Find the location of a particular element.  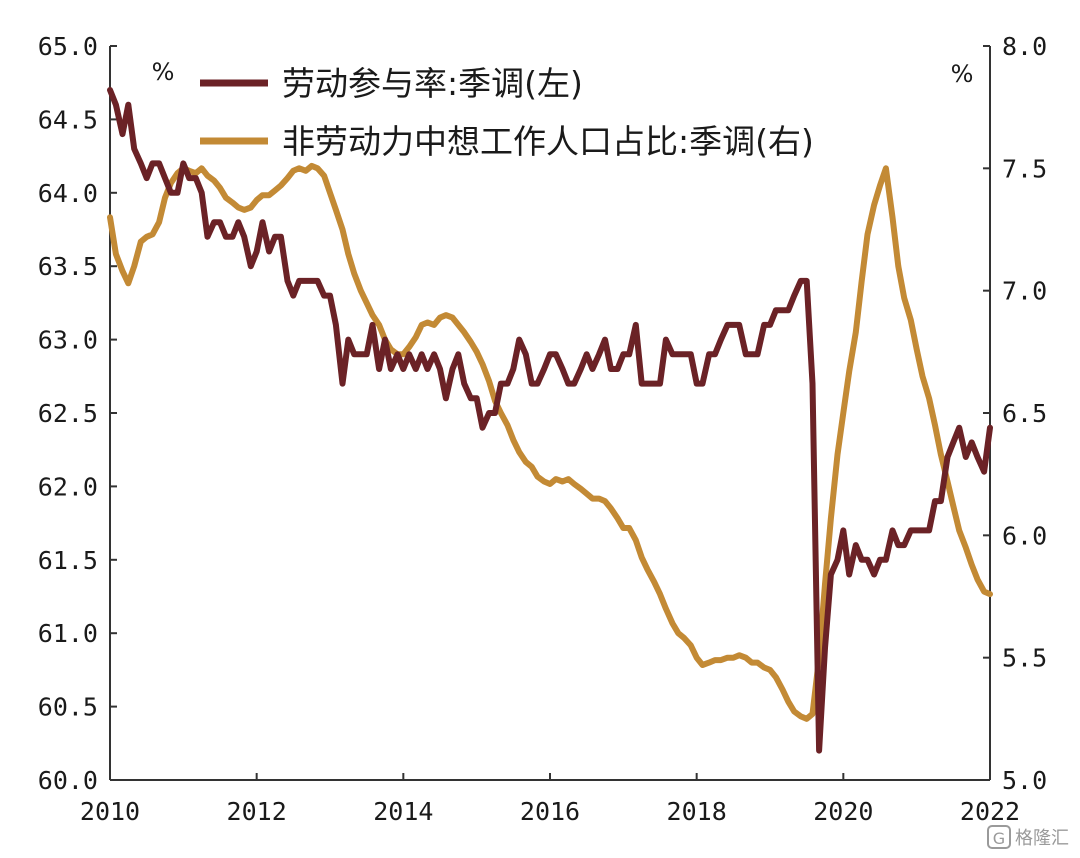

x-tick-label: 2020 is located at coordinates (843, 811).